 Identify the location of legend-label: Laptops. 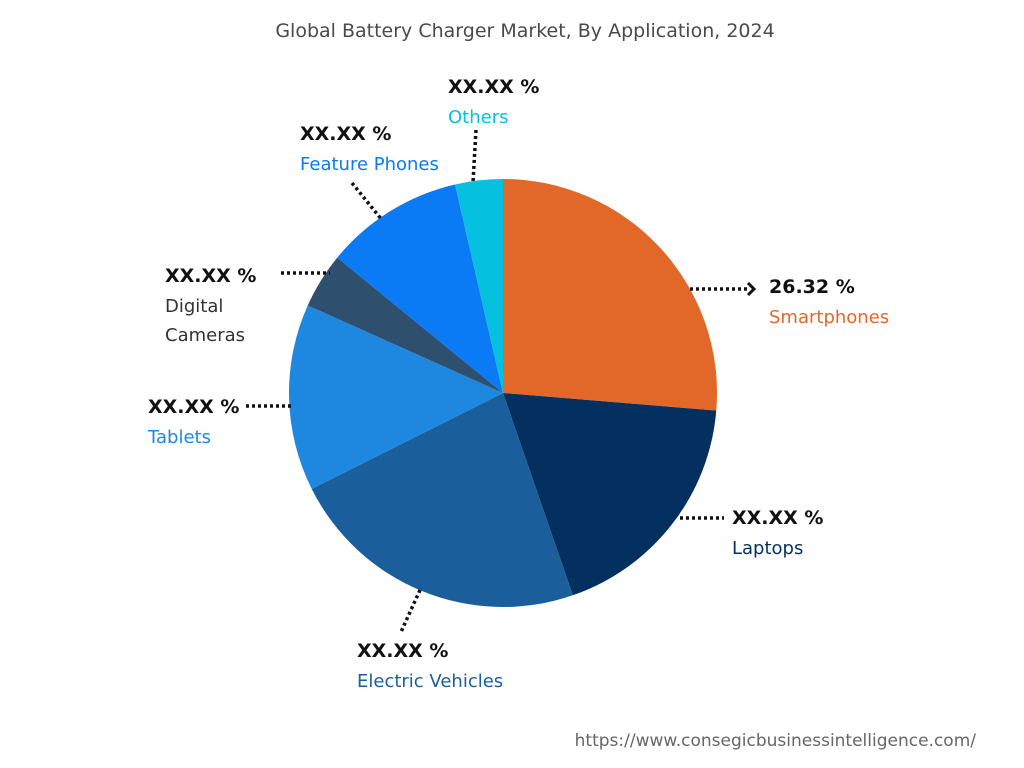
(768, 548).